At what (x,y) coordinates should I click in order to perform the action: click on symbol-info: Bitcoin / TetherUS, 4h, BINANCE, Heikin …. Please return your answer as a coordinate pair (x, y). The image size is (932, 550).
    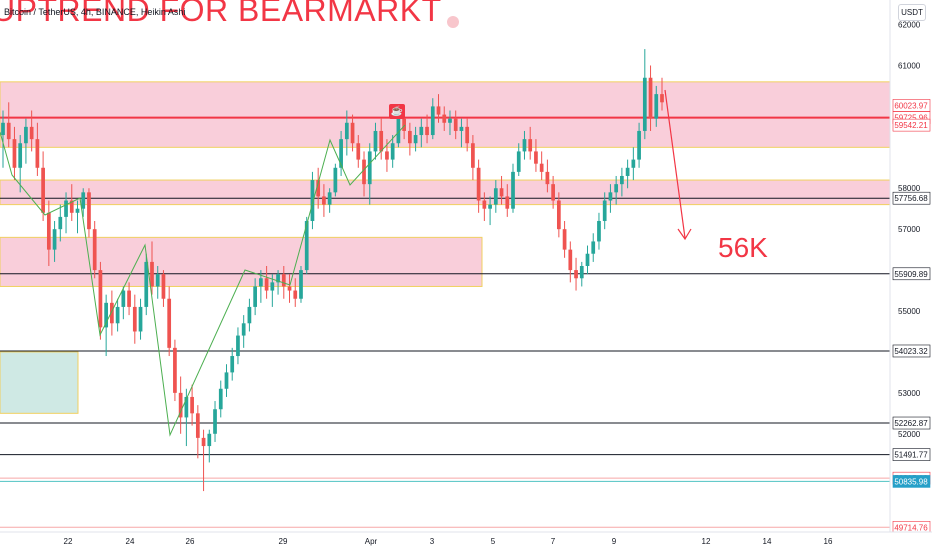
    Looking at the image, I should click on (95, 12).